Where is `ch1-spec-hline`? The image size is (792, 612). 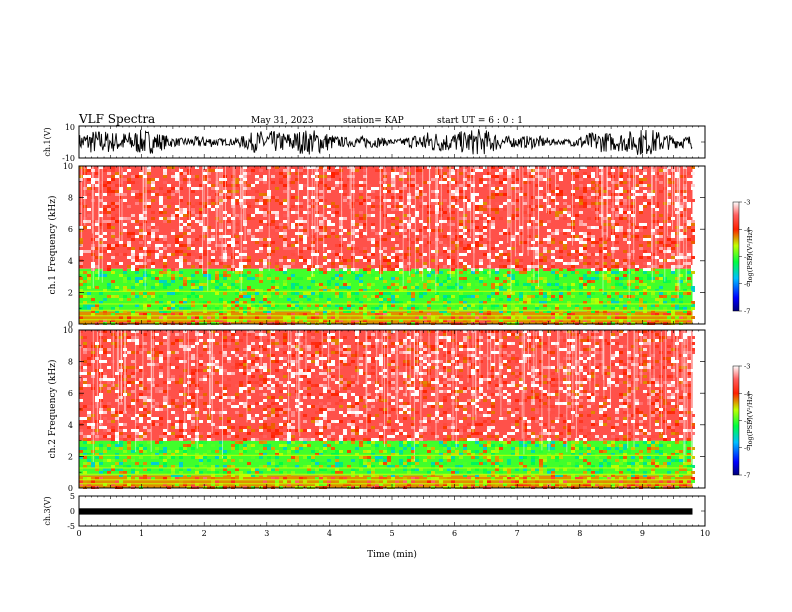 ch1-spec-hline is located at coordinates (386, 291).